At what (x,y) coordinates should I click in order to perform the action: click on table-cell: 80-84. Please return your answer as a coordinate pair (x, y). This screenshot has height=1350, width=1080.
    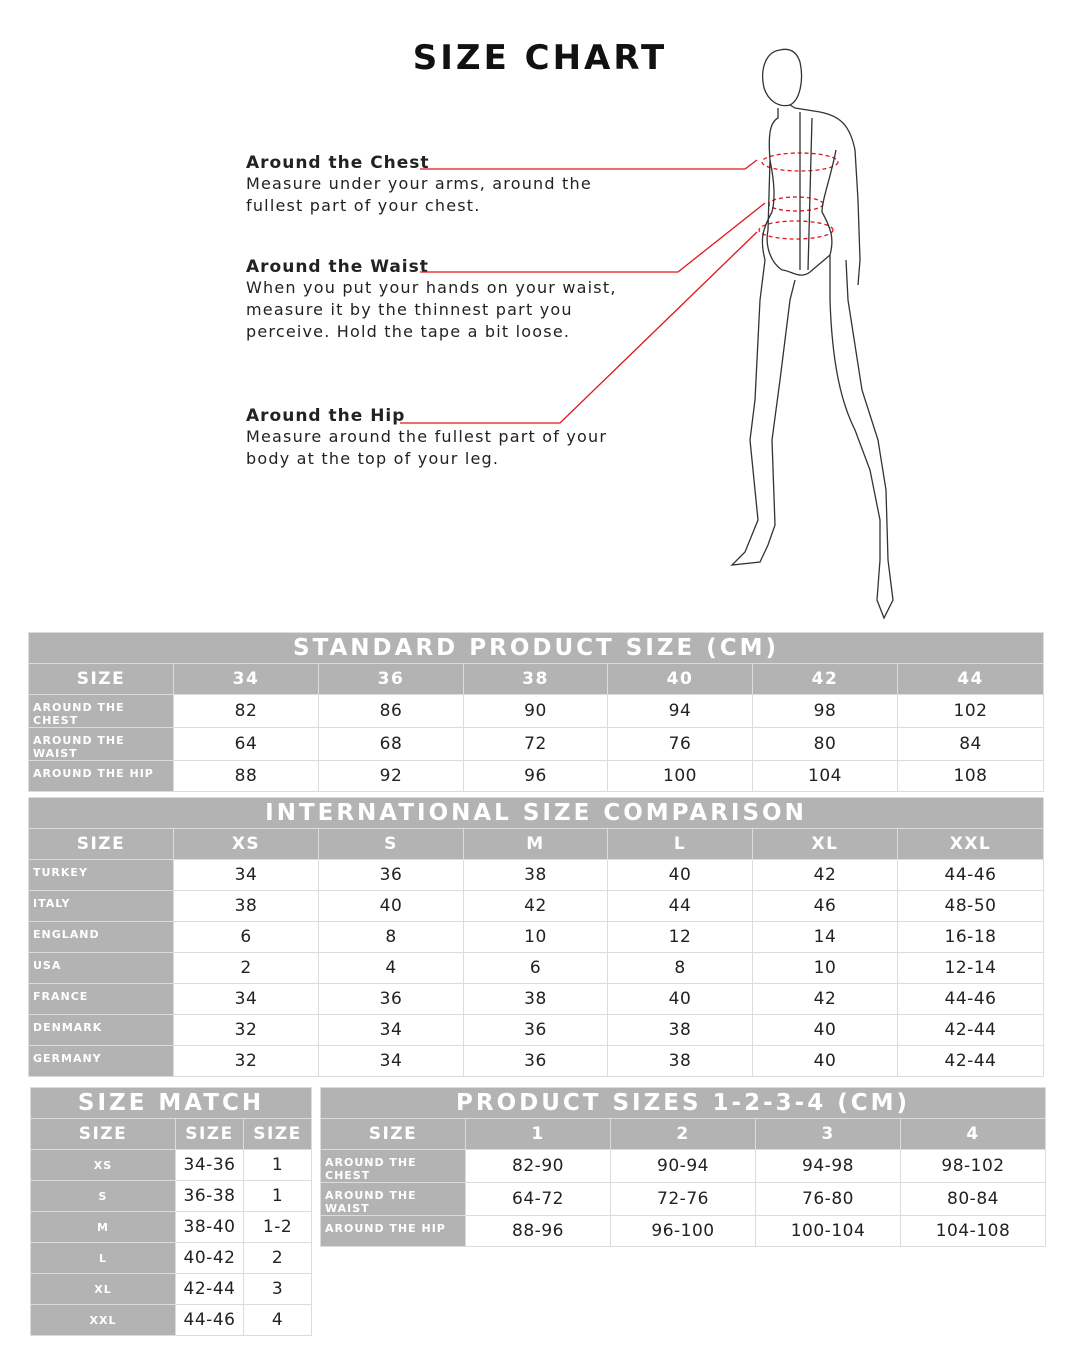
    Looking at the image, I should click on (973, 1199).